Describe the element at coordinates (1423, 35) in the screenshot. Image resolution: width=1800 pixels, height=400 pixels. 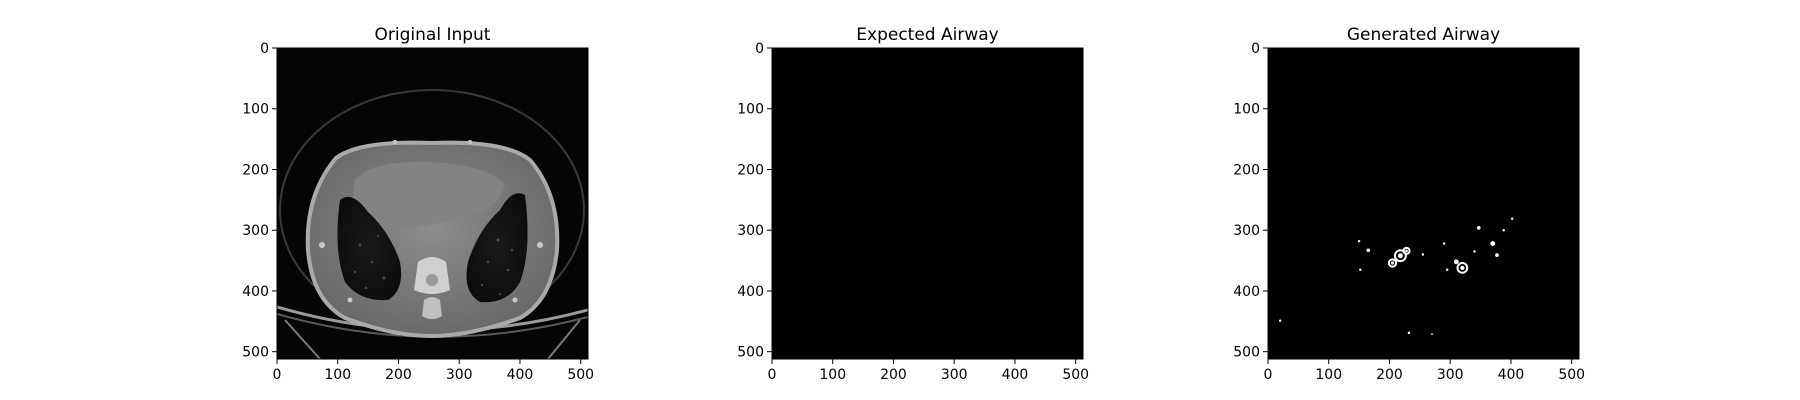
I see `panel-title: Generated Airway` at that location.